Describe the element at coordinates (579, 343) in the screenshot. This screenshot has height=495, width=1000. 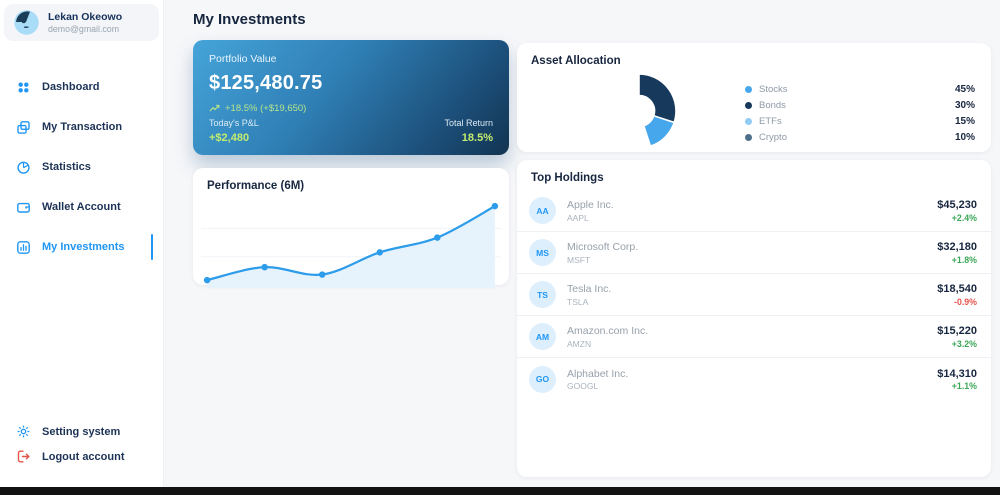
I see `holding-ticker: AMZN` at that location.